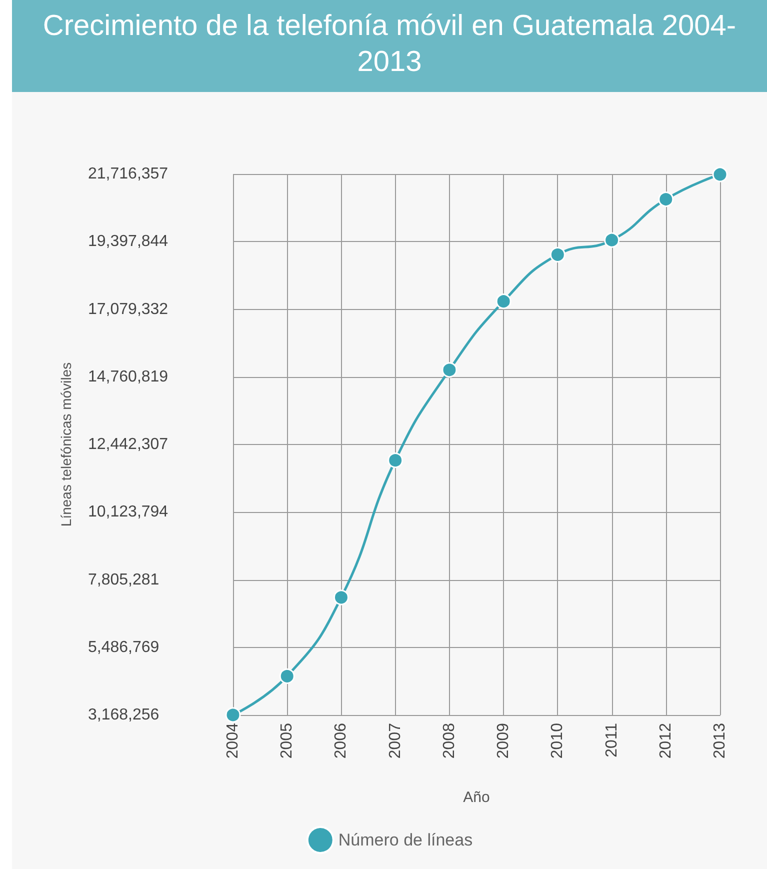  What do you see at coordinates (341, 740) in the screenshot?
I see `x-tick-label: 2006` at bounding box center [341, 740].